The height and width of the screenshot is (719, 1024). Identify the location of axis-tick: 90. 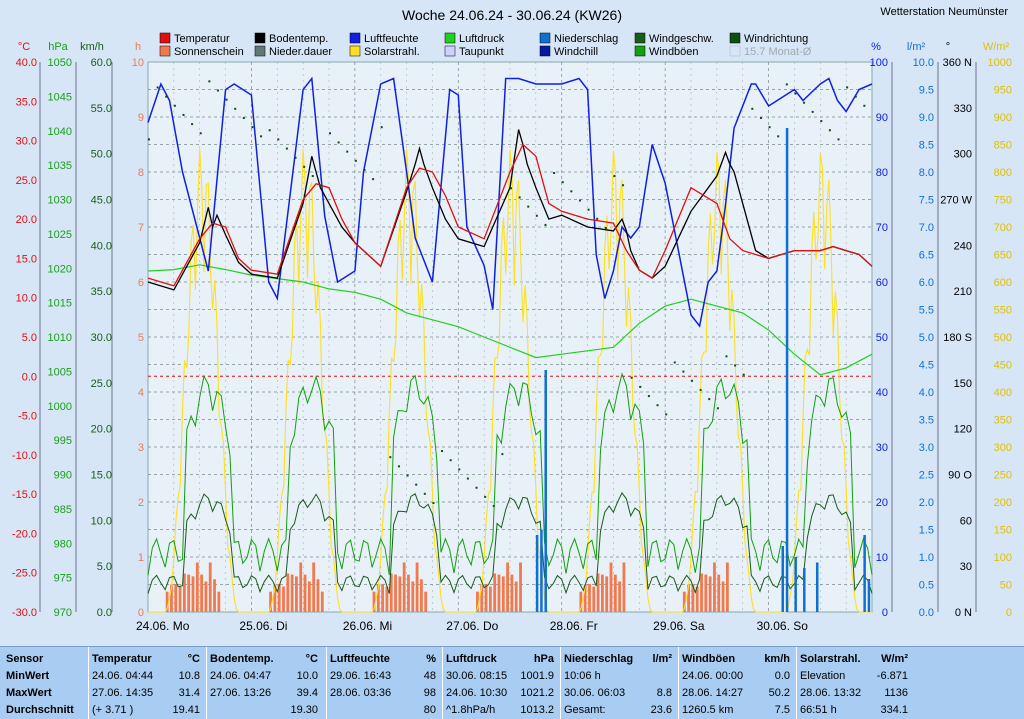
(882, 118).